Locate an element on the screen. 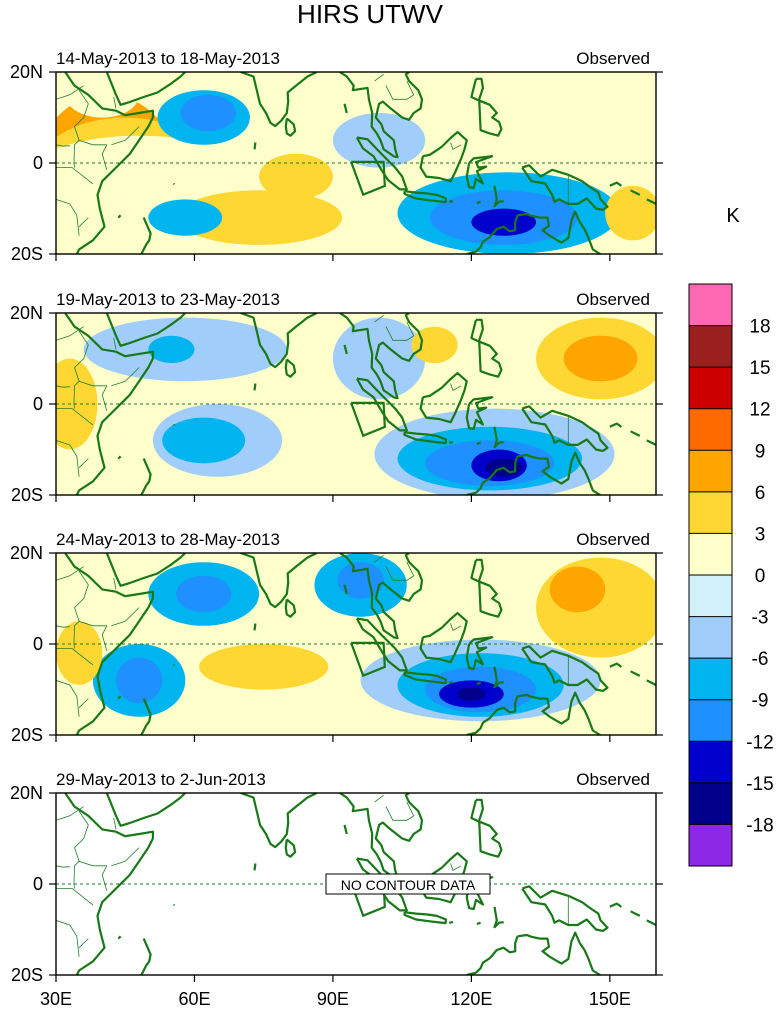  colorbar-tick-label: 6 is located at coordinates (760, 493).